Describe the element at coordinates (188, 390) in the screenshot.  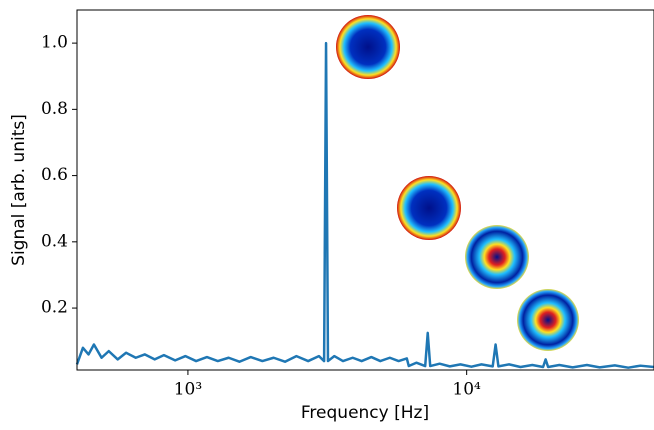
I see `x-tick-label: 10³` at that location.